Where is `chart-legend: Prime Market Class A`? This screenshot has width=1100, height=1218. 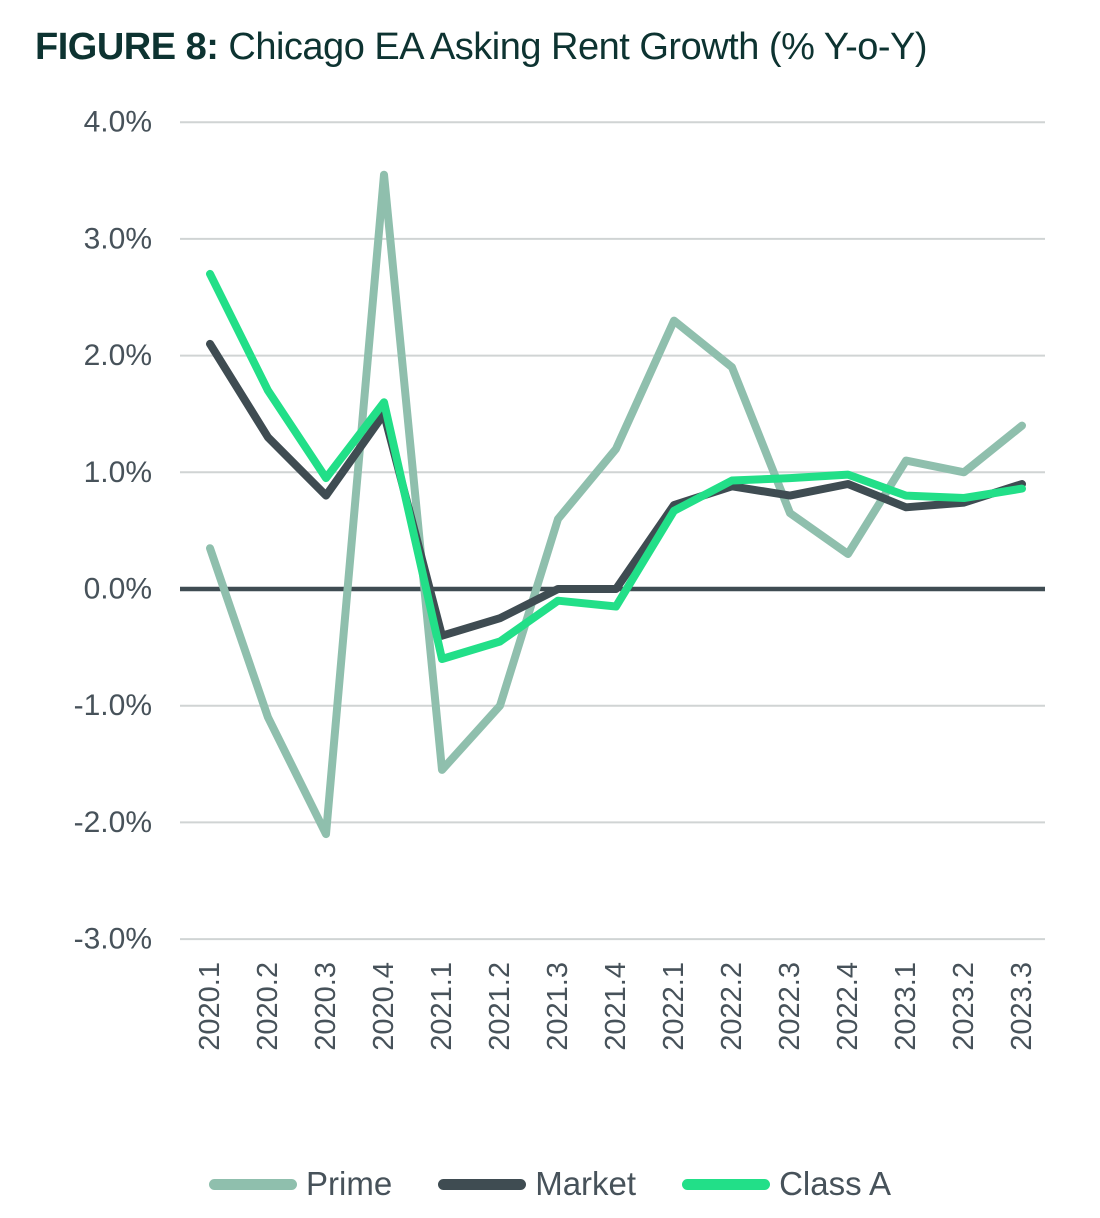
chart-legend: Prime Market Class A is located at coordinates (550, 1184).